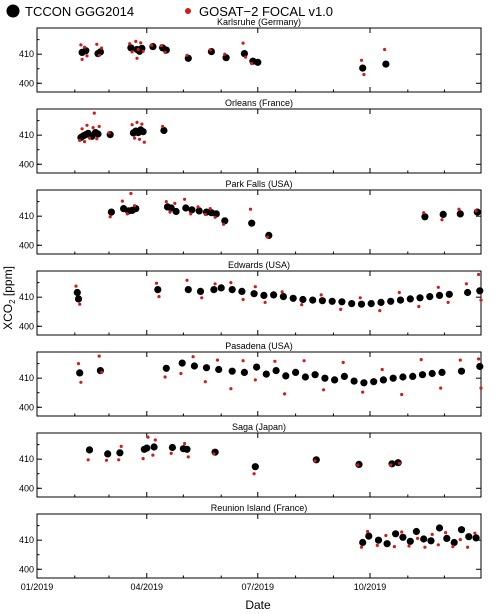 The width and height of the screenshot is (500, 614). Describe the element at coordinates (251, 379) in the screenshot. I see `panel-4: Pasadena (USA) 400 410` at that location.